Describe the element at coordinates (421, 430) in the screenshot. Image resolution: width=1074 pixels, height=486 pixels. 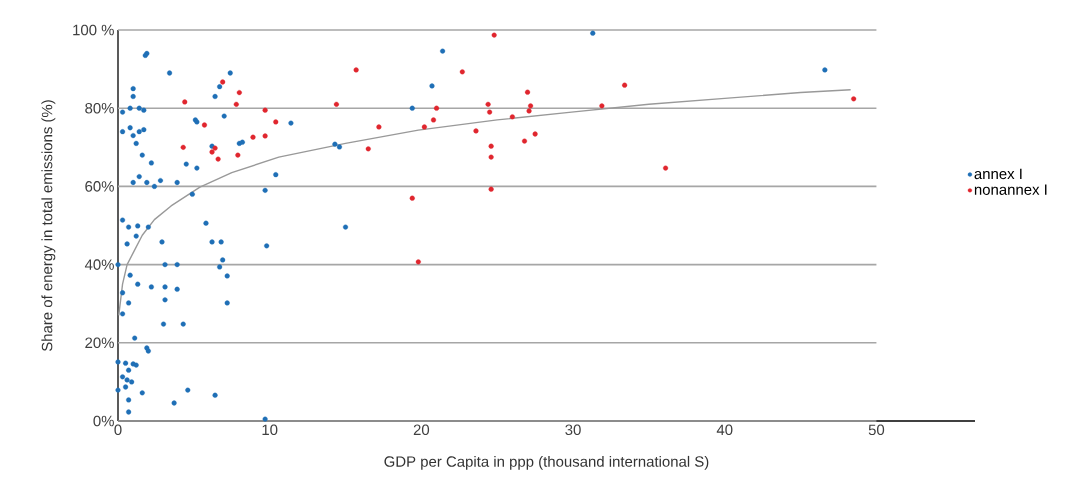
I see `x-tick-label: 20` at that location.